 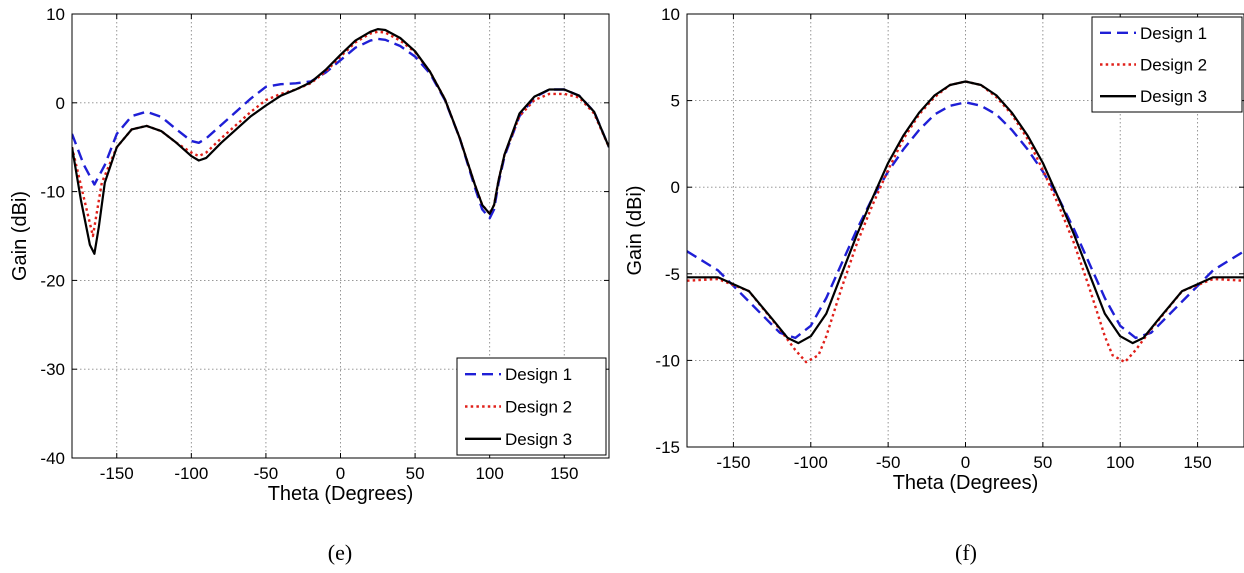 What do you see at coordinates (52, 458) in the screenshot?
I see `y-tick-label: -40` at bounding box center [52, 458].